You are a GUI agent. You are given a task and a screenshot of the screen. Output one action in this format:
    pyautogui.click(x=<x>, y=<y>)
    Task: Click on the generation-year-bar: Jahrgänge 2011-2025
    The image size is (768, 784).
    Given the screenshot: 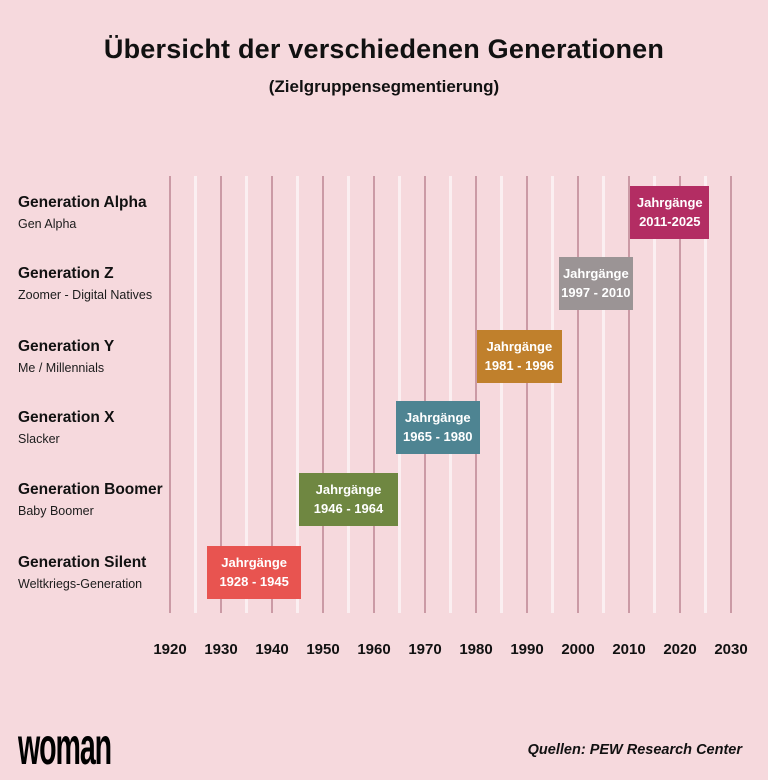 What is the action you would take?
    pyautogui.click(x=670, y=212)
    